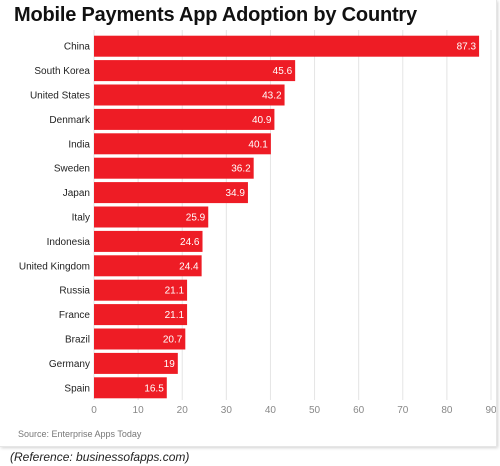 The height and width of the screenshot is (466, 500). I want to click on category-label: Germany, so click(69, 364).